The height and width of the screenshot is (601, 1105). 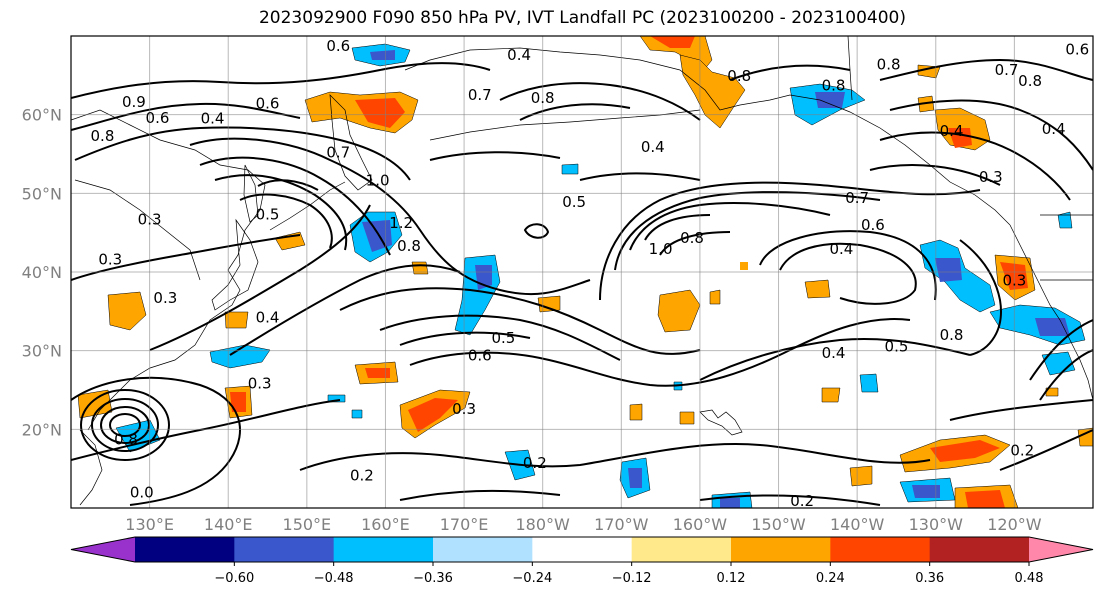 I want to click on latitude-label: 20°N, so click(x=42, y=429).